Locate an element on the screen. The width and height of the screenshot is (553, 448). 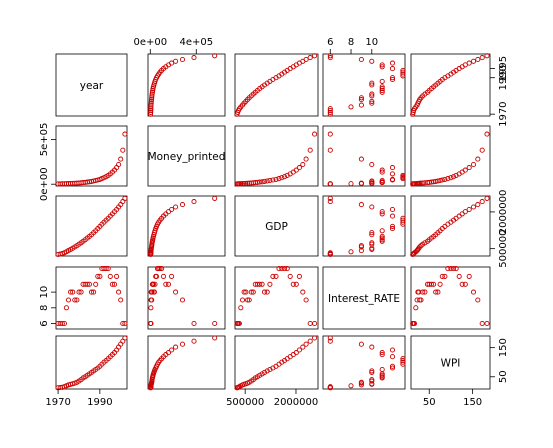
variable-label-GDP: GDP is located at coordinates (276, 227).